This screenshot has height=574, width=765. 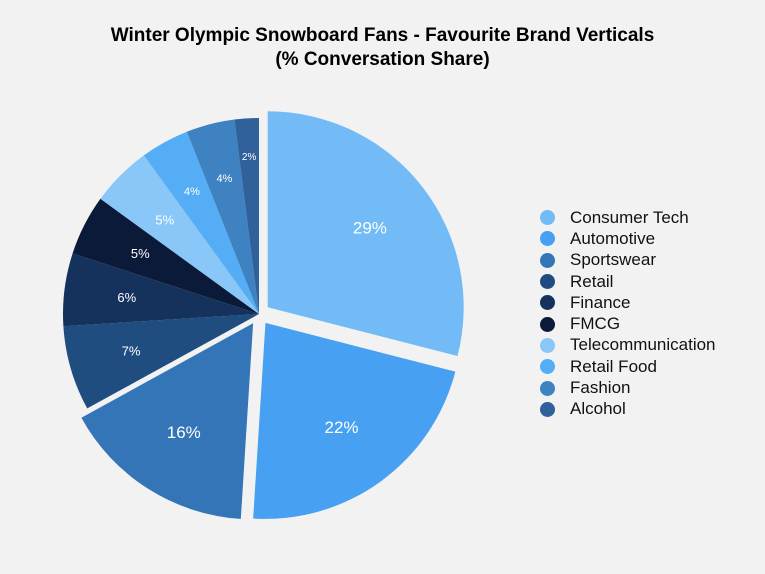 I want to click on legend-label: FMCG, so click(x=595, y=324).